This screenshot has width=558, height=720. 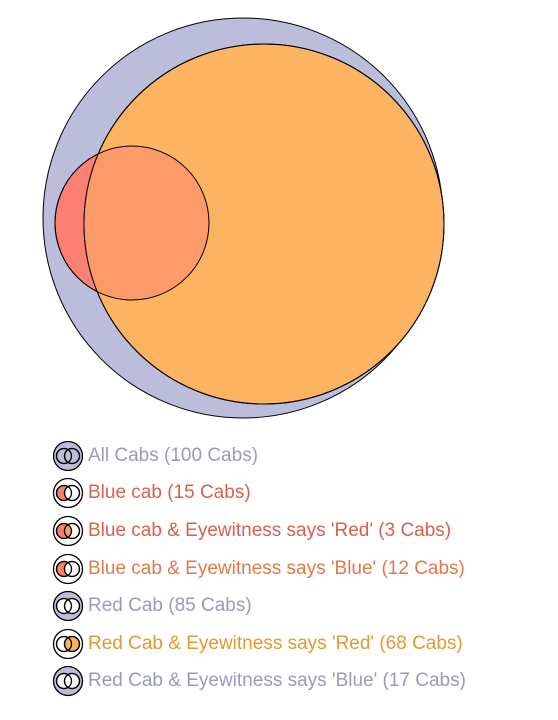 I want to click on legend-item: Red Cab (85 Cabs), so click(x=259, y=606).